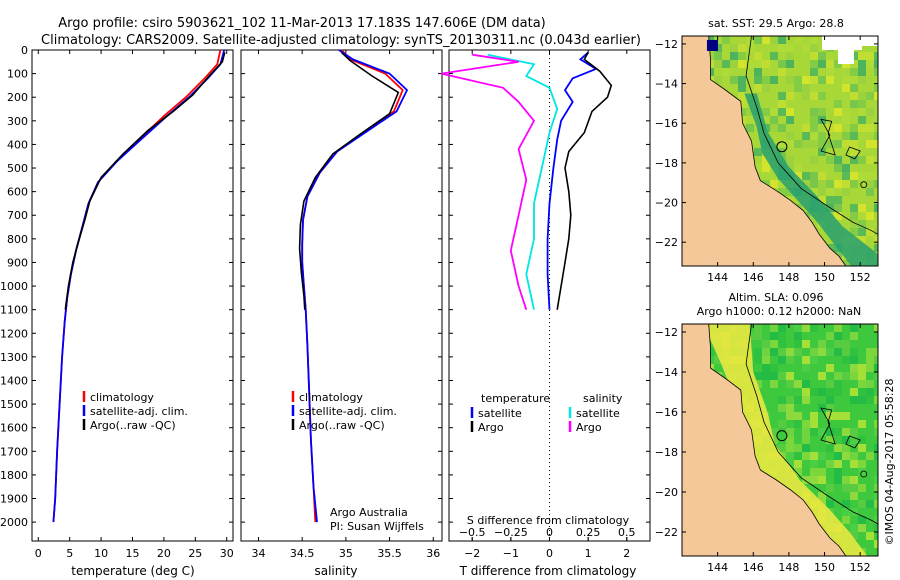  What do you see at coordinates (24, 50) in the screenshot?
I see `y-tick-label: 0` at bounding box center [24, 50].